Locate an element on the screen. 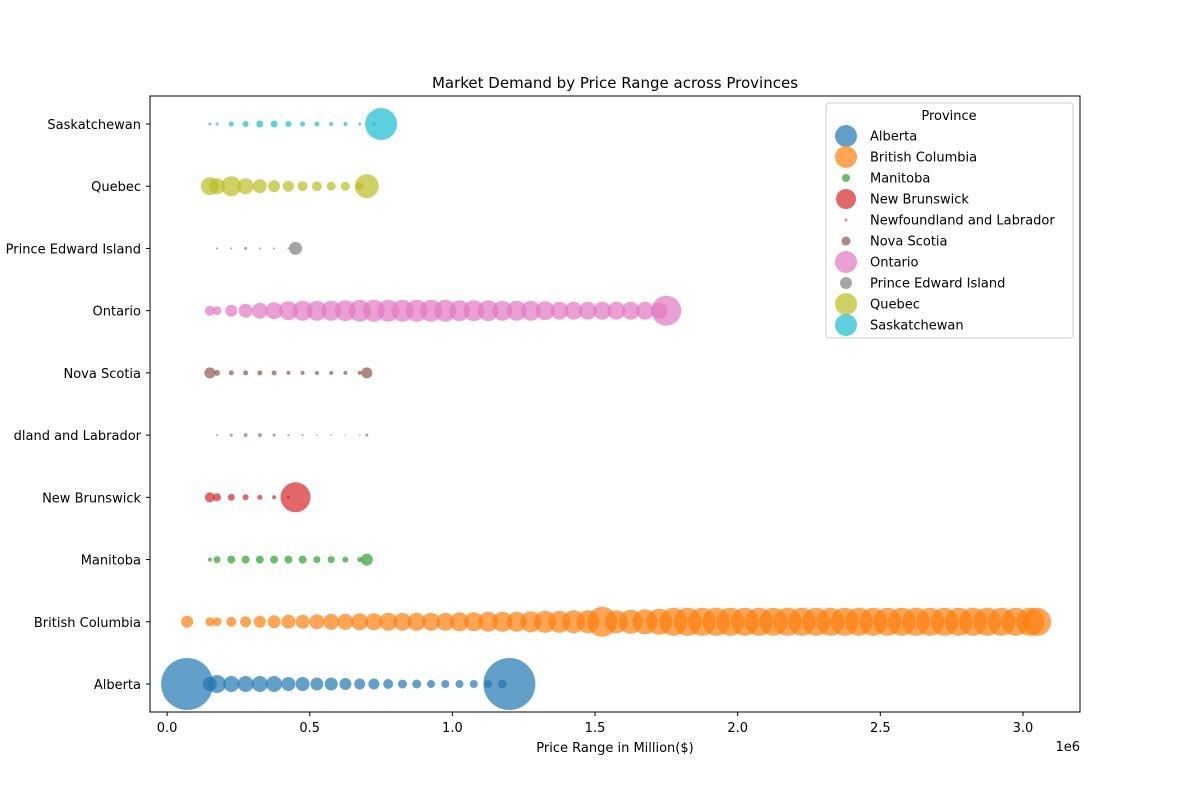 This screenshot has height=800, width=1200. legend-label: Newfoundland and Labrador is located at coordinates (962, 221).